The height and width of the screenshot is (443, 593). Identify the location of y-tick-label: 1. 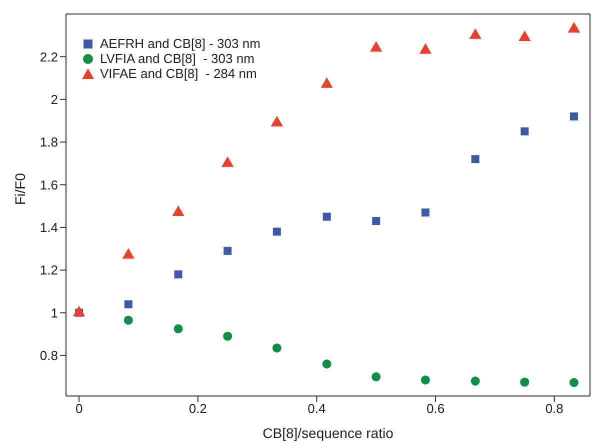
(54, 312).